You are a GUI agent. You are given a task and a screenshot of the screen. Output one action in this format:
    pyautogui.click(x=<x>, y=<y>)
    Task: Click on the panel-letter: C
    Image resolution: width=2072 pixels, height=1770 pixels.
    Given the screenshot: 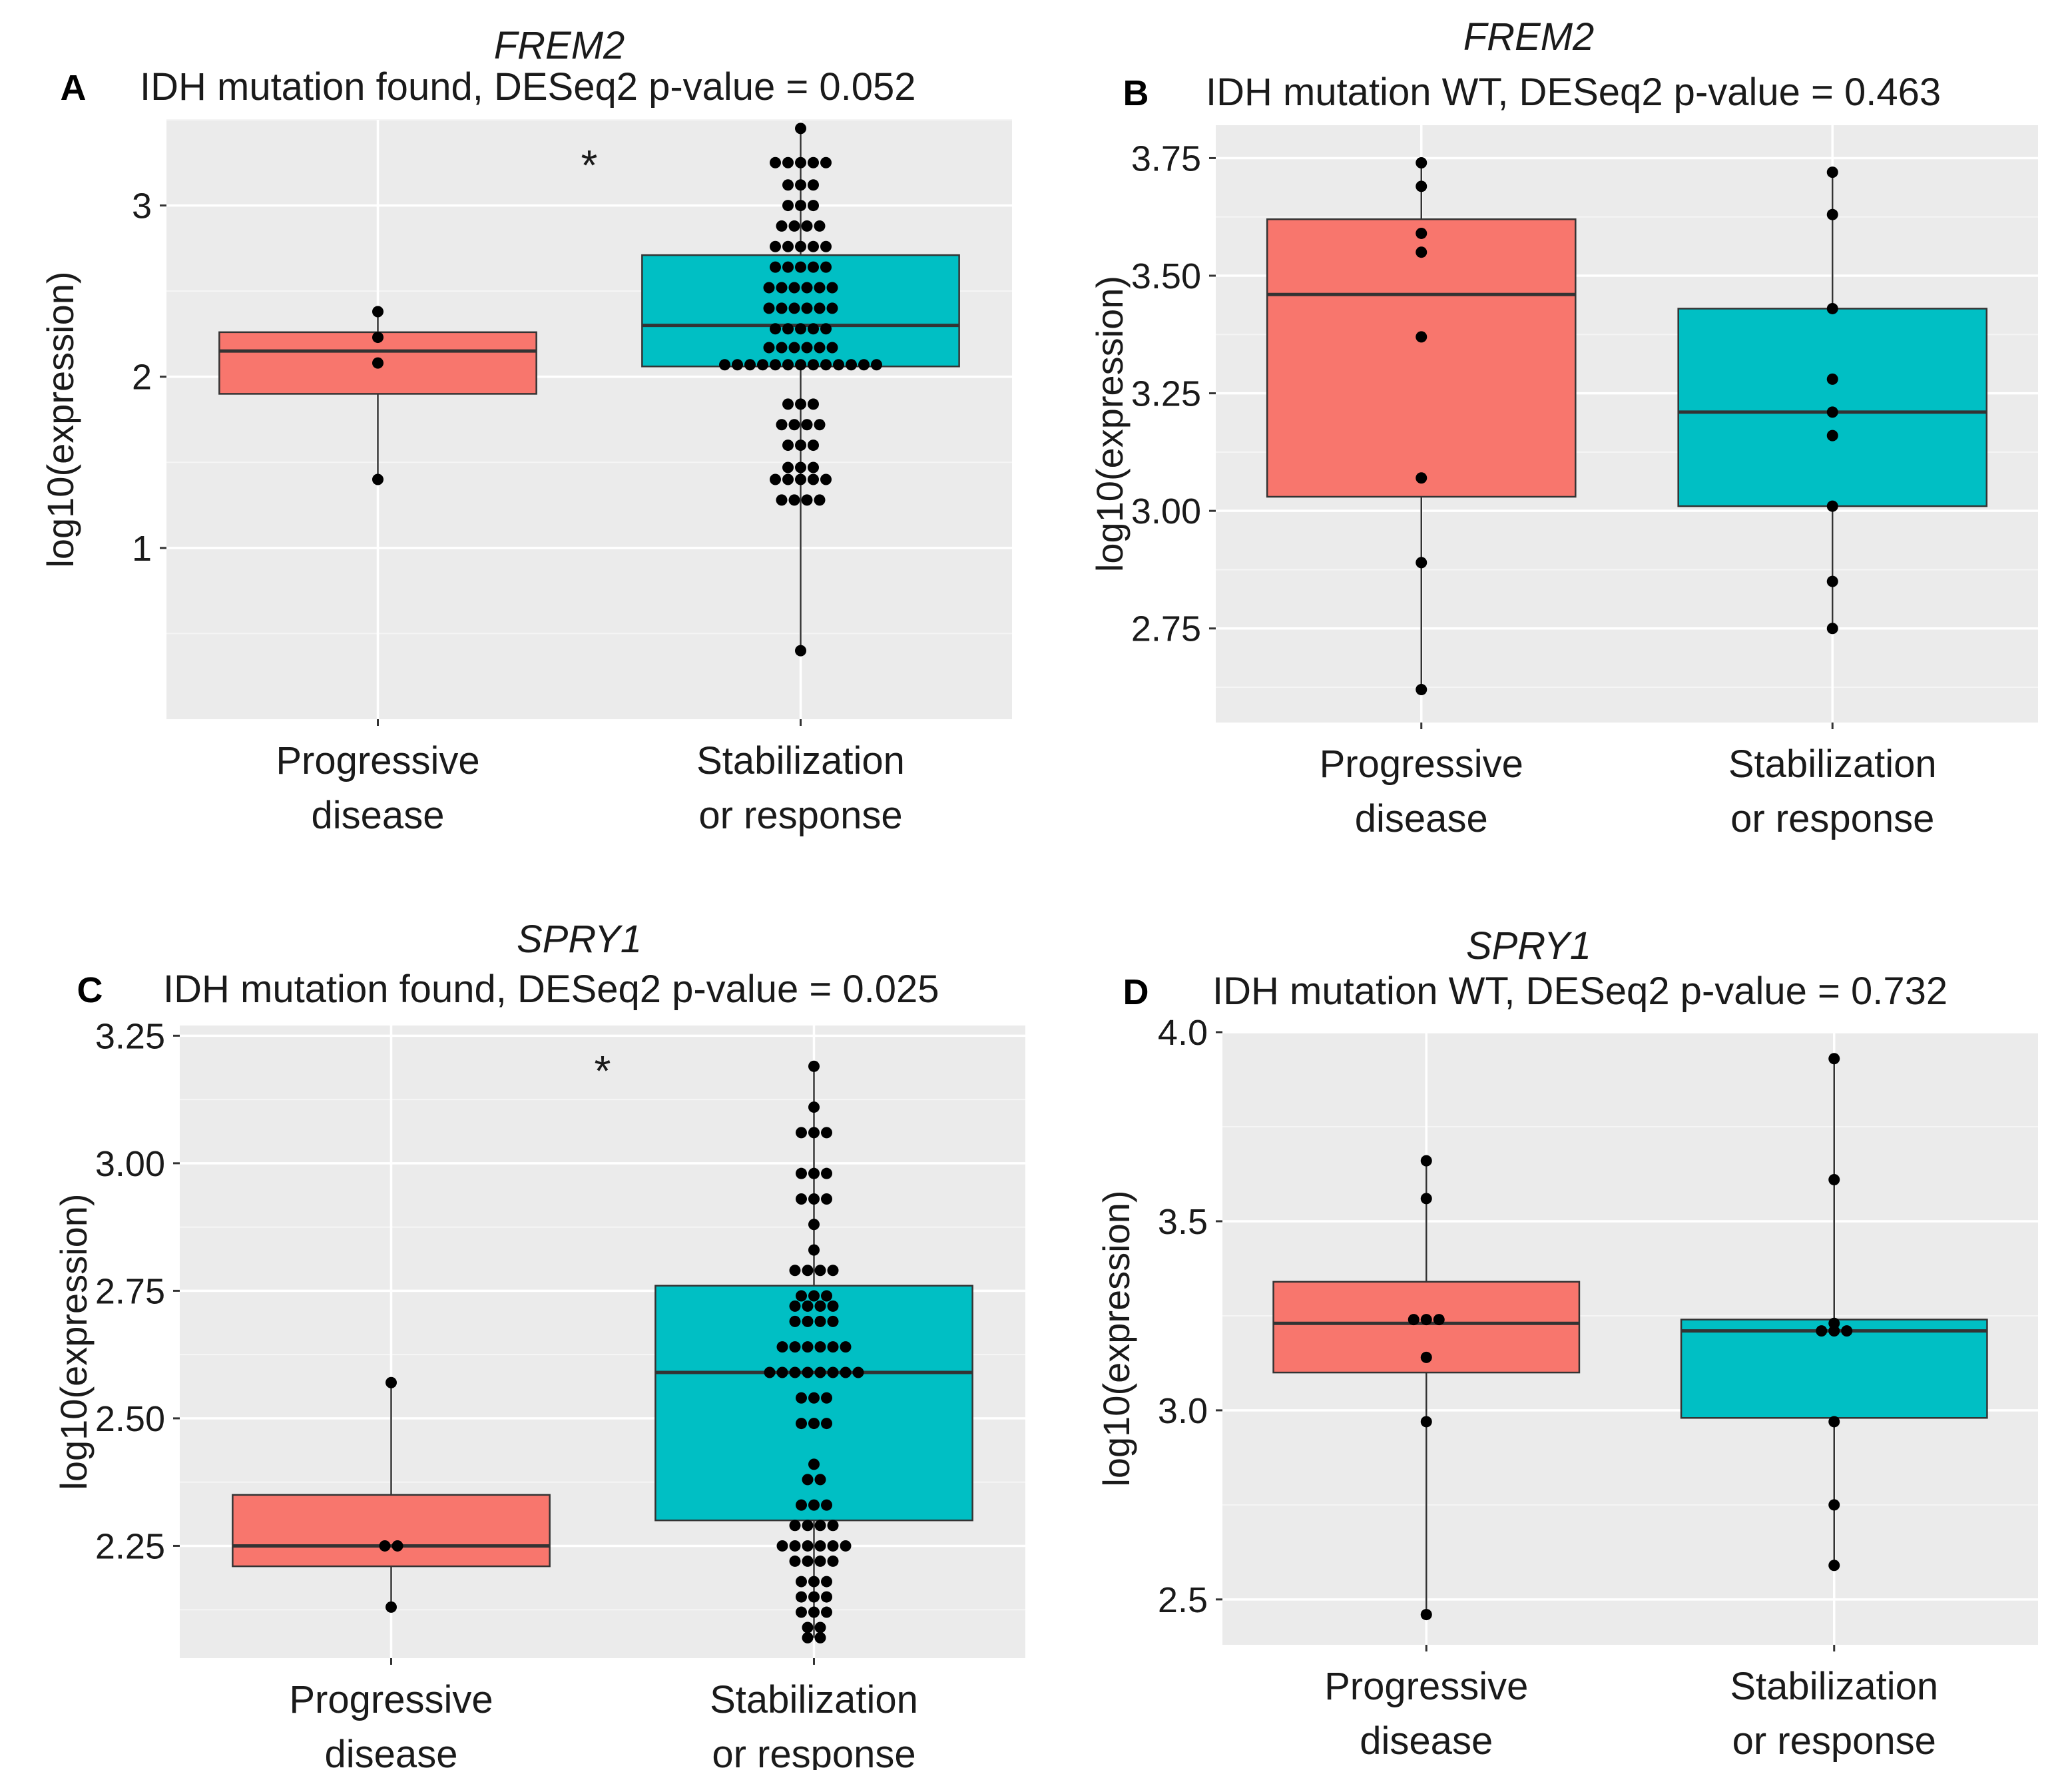 What is the action you would take?
    pyautogui.click(x=90, y=990)
    